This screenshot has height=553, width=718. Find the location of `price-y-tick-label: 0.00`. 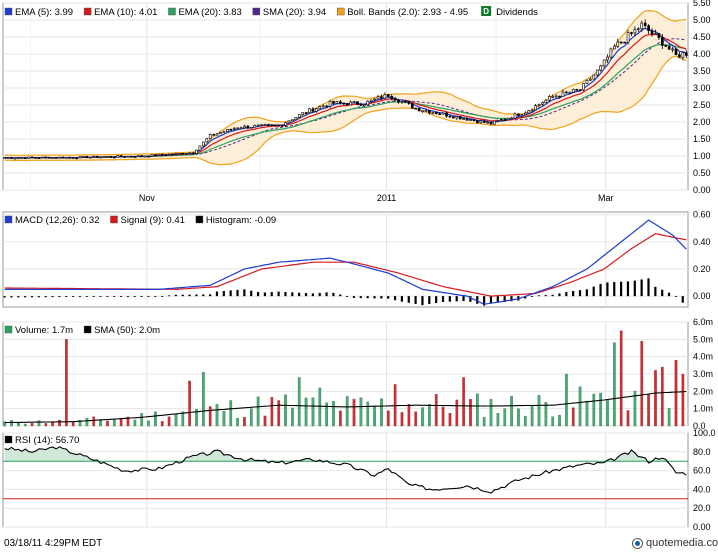

price-y-tick-label: 0.00 is located at coordinates (702, 190).